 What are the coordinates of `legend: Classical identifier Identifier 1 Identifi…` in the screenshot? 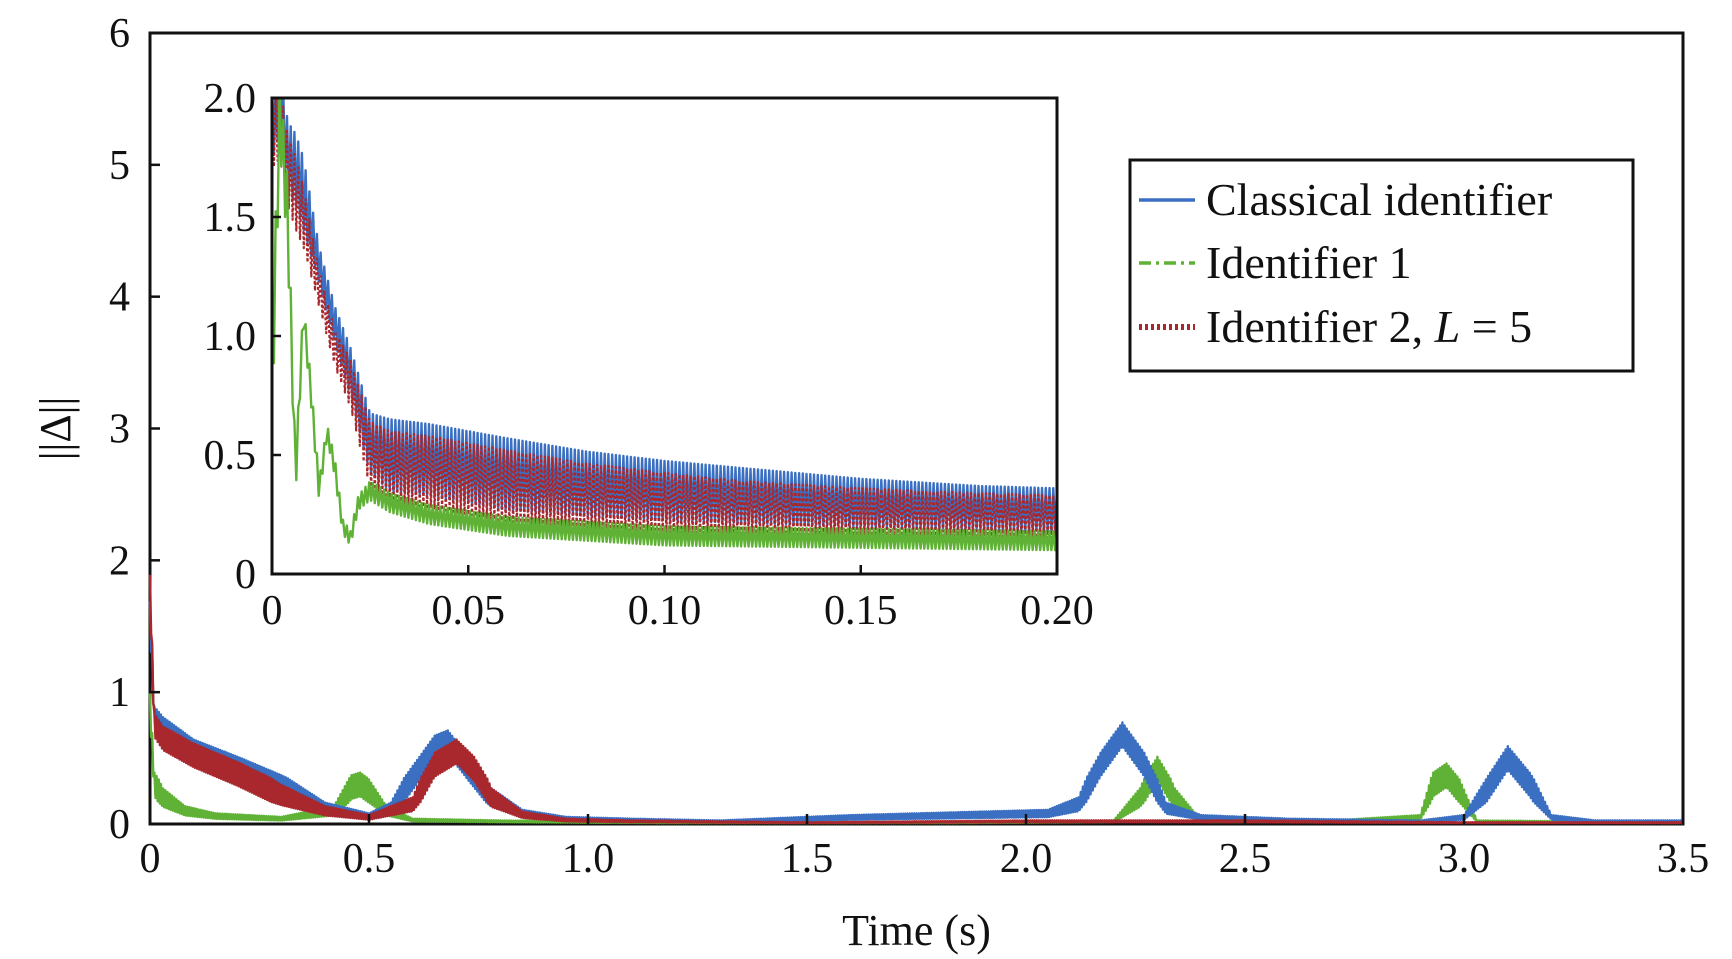 It's located at (1381, 265).